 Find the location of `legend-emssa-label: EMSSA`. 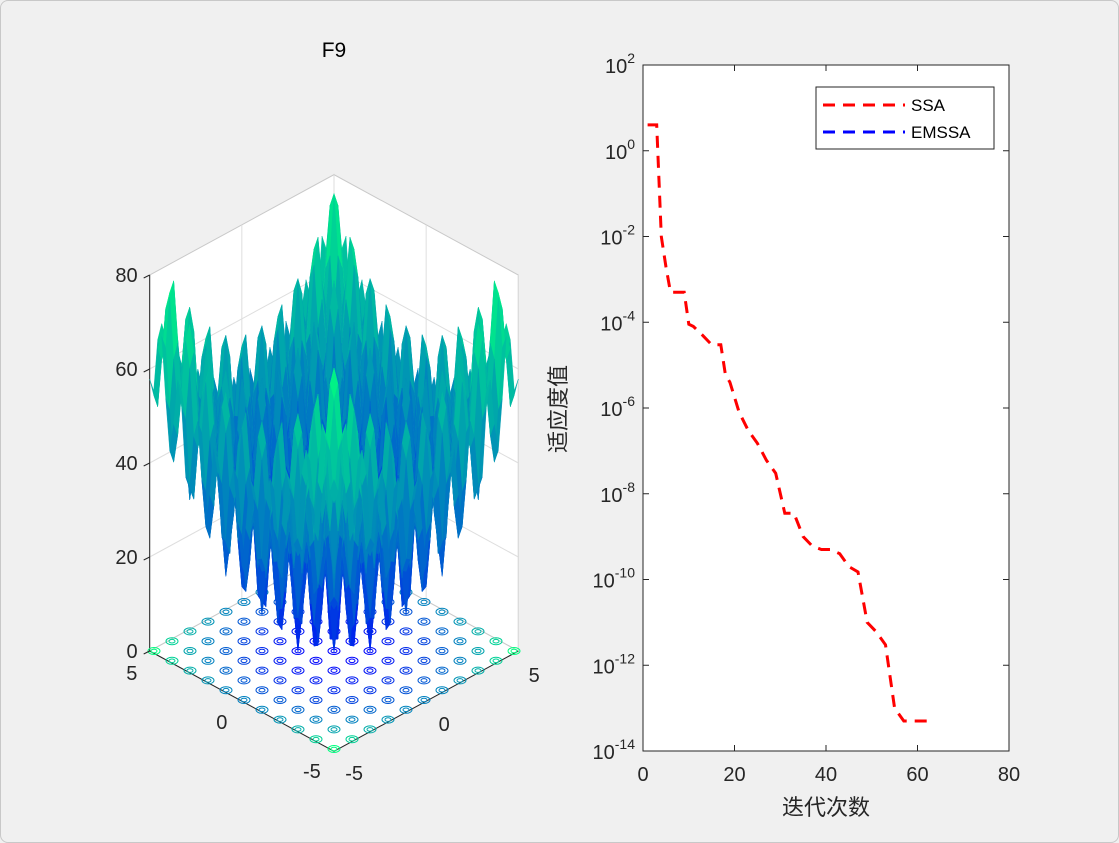

legend-emssa-label: EMSSA is located at coordinates (941, 132).